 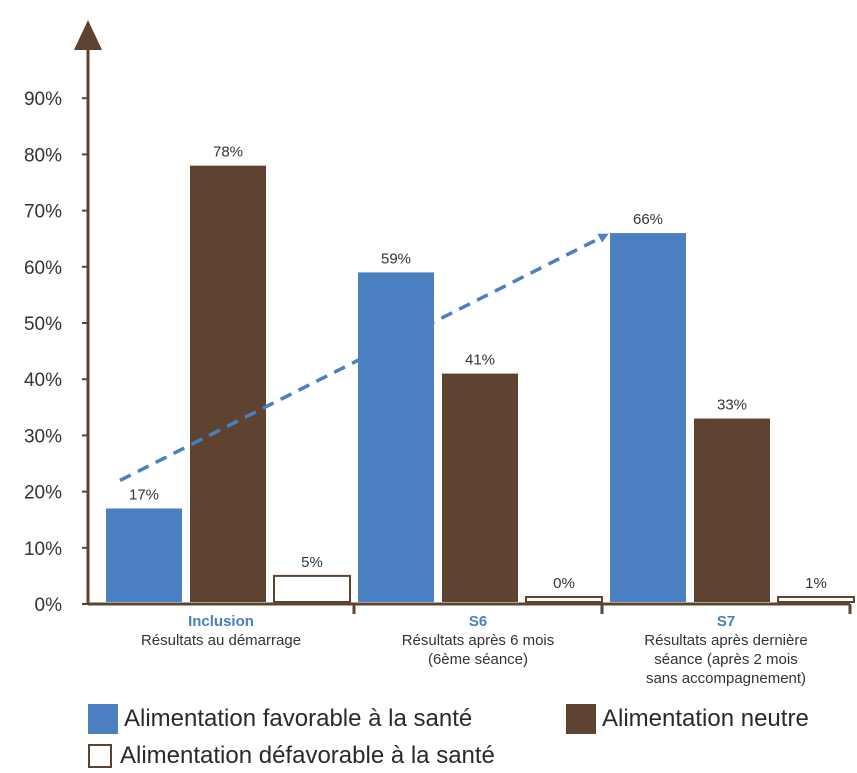 What do you see at coordinates (49, 605) in the screenshot?
I see `y-tick-label: 0%` at bounding box center [49, 605].